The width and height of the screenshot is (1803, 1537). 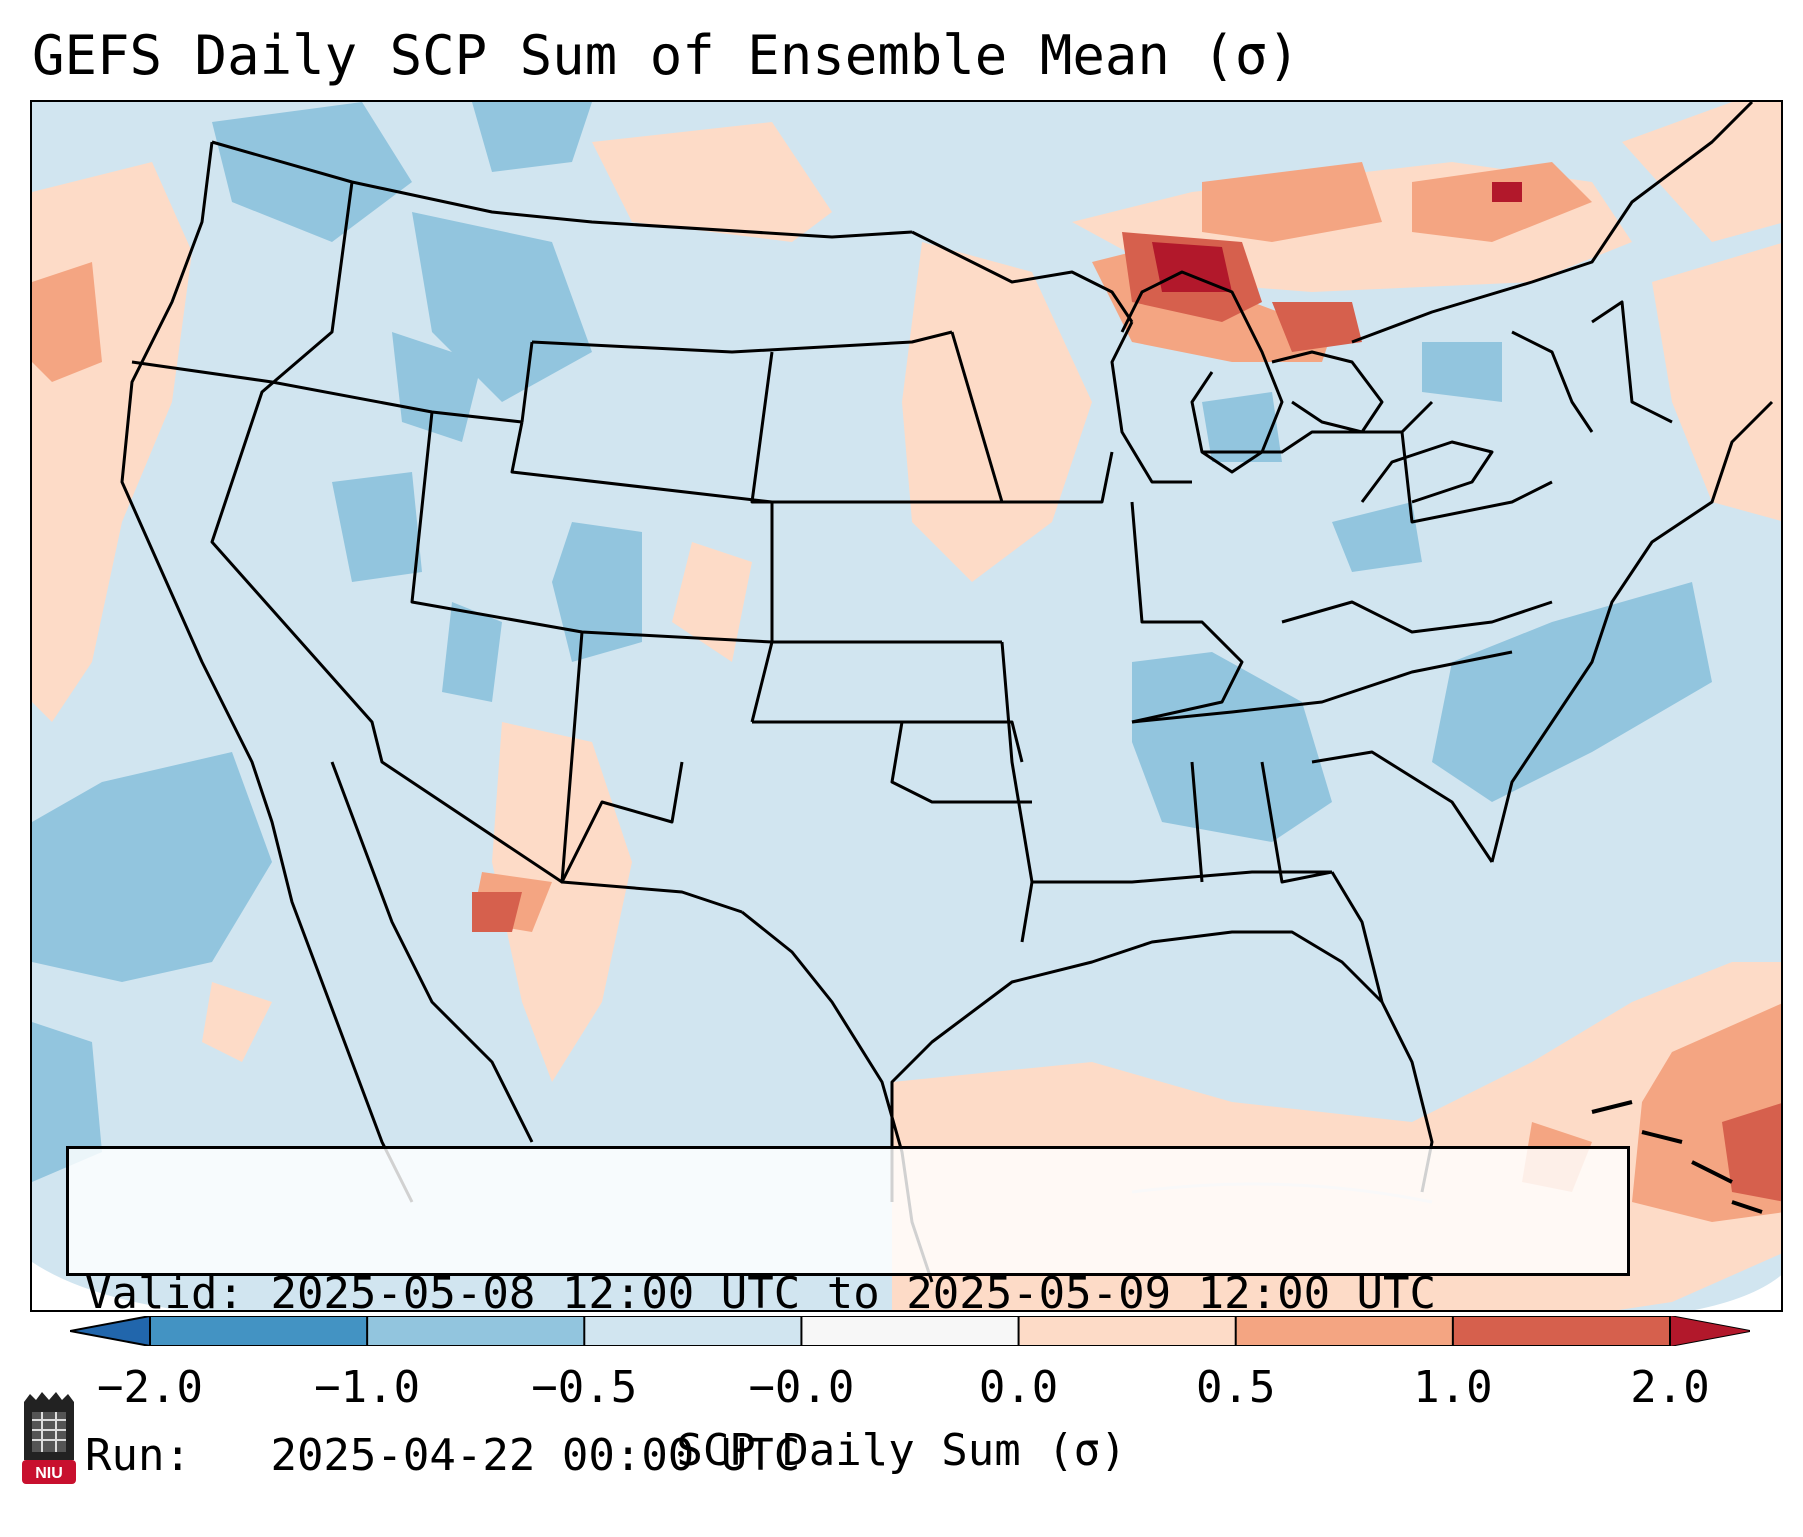 What do you see at coordinates (150, 1387) in the screenshot?
I see `colorbar-tick-label: −2.0` at bounding box center [150, 1387].